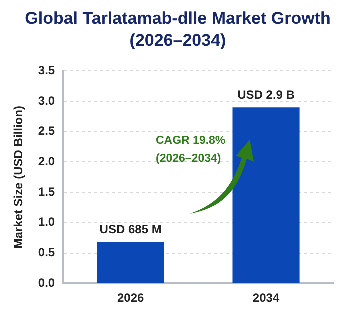 The image size is (356, 325). Describe the element at coordinates (266, 298) in the screenshot. I see `x-tick-label: 2034` at that location.